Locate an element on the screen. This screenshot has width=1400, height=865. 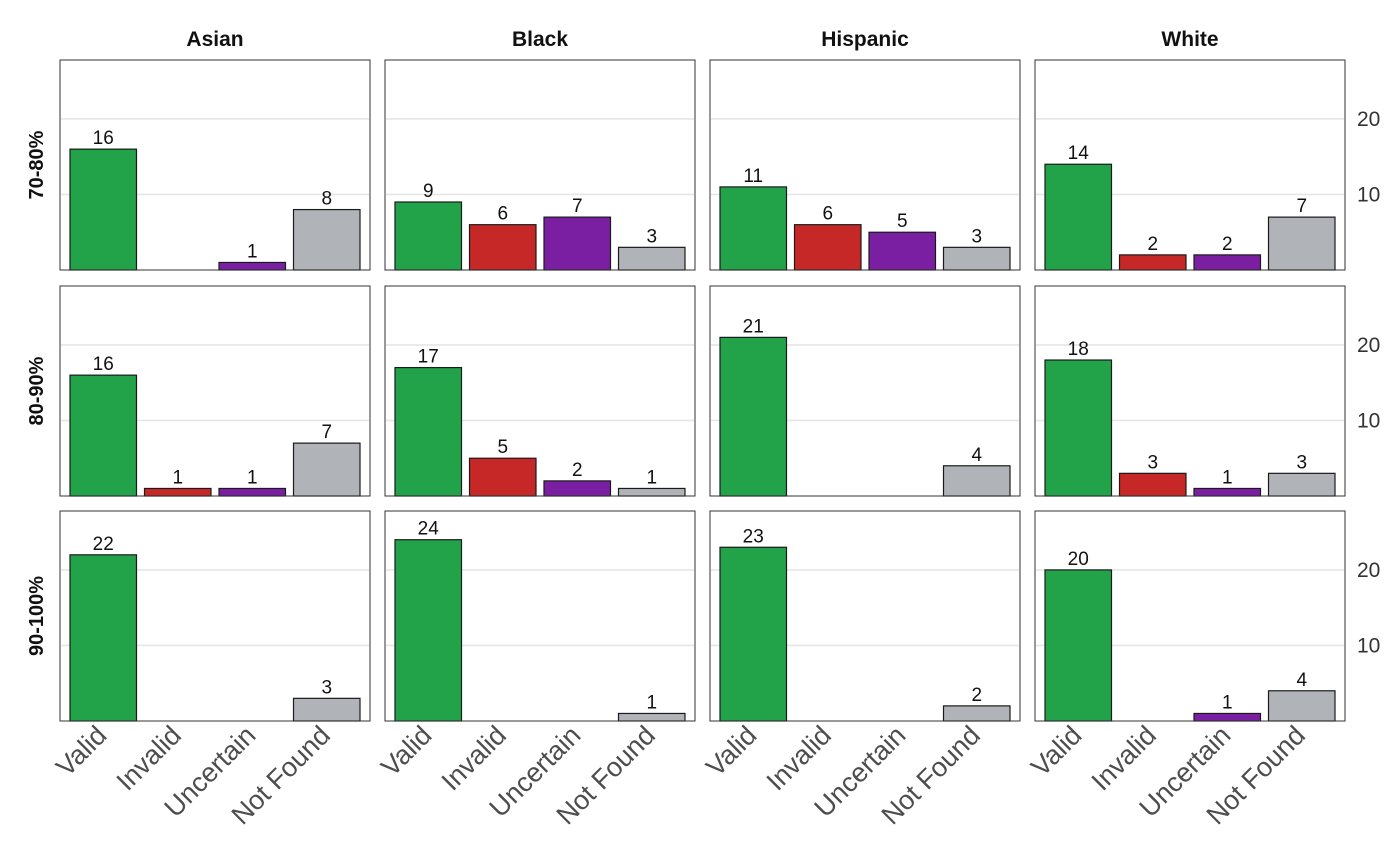
bar-70-80-black-uncertain is located at coordinates (577, 243).